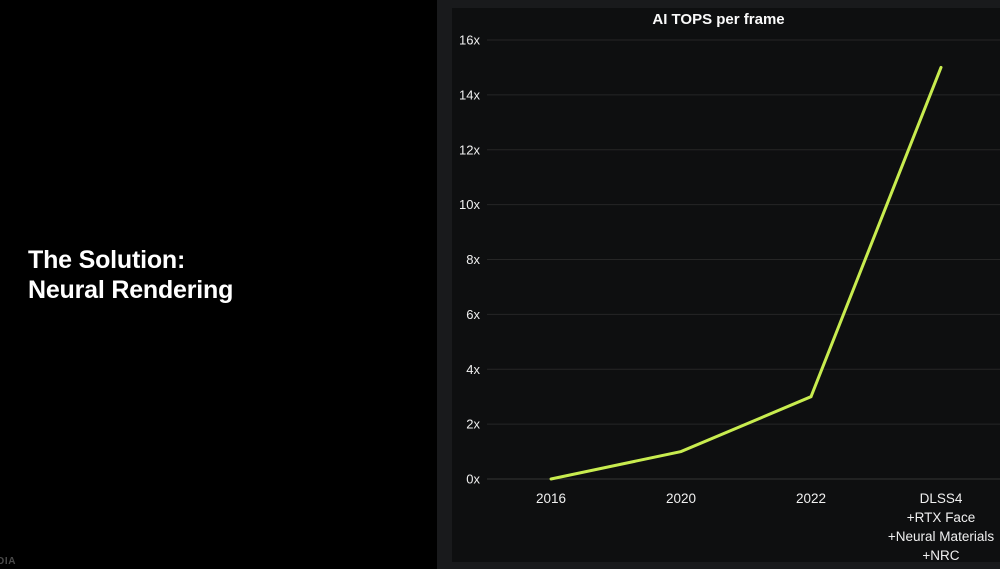  I want to click on y-tick-label: 14x, so click(469, 94).